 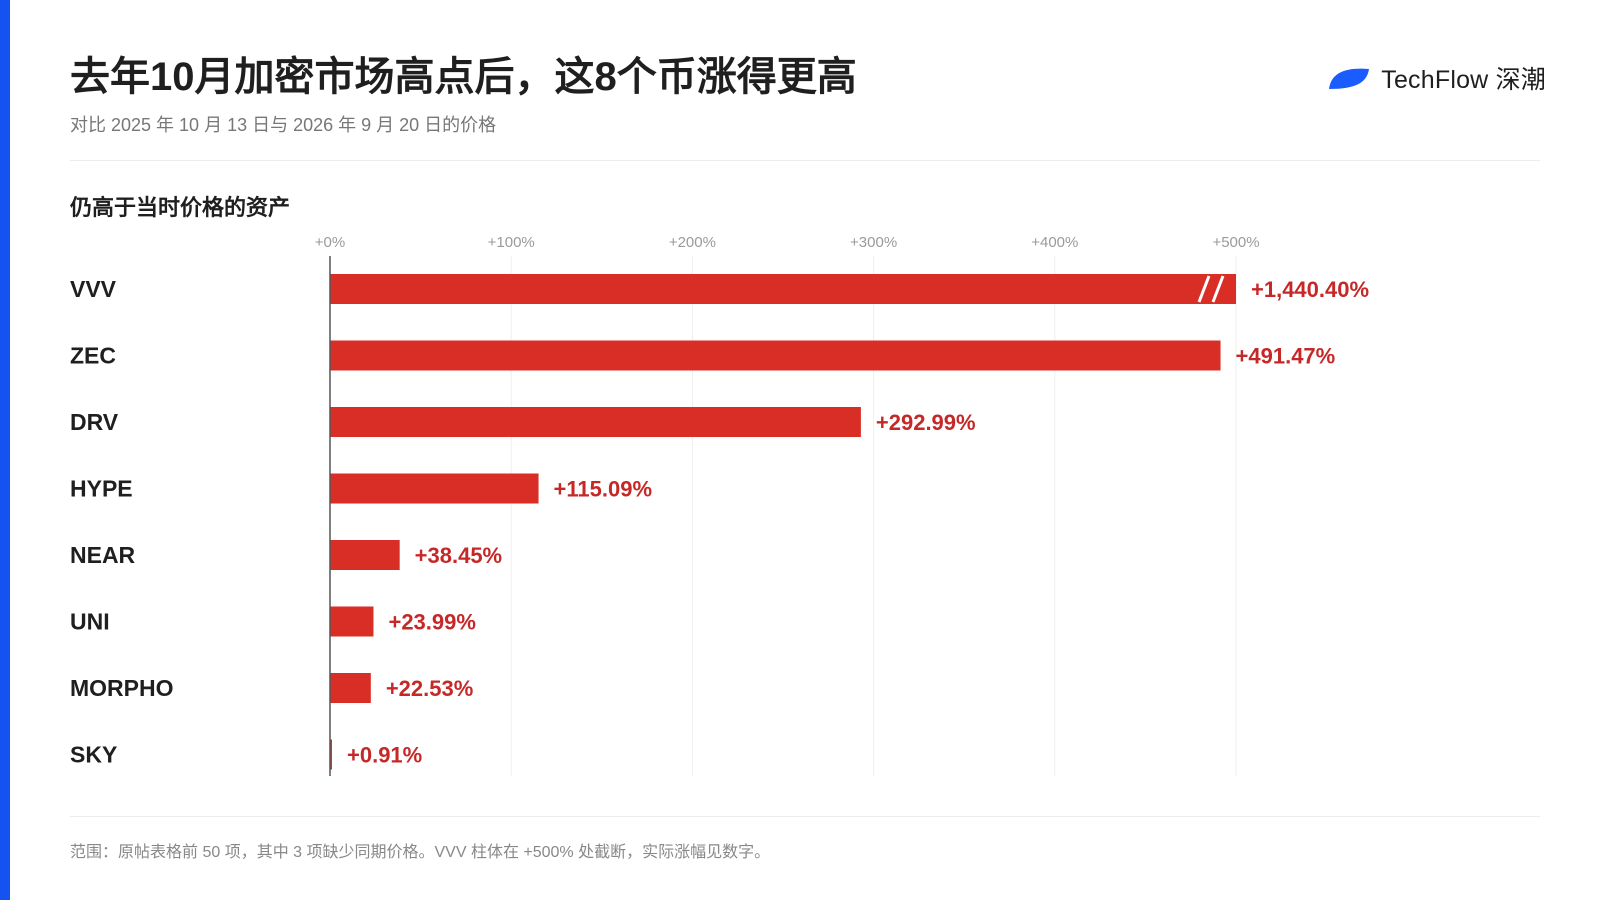 What do you see at coordinates (692, 242) in the screenshot?
I see `x-tick-label: +200%` at bounding box center [692, 242].